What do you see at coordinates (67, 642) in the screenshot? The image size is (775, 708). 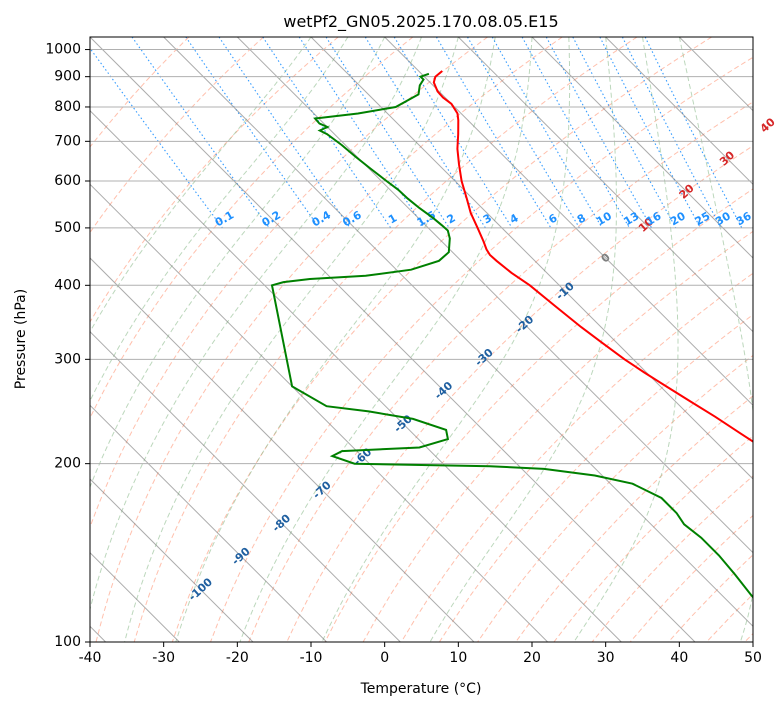 I see `y-tick-label: 100` at bounding box center [67, 642].